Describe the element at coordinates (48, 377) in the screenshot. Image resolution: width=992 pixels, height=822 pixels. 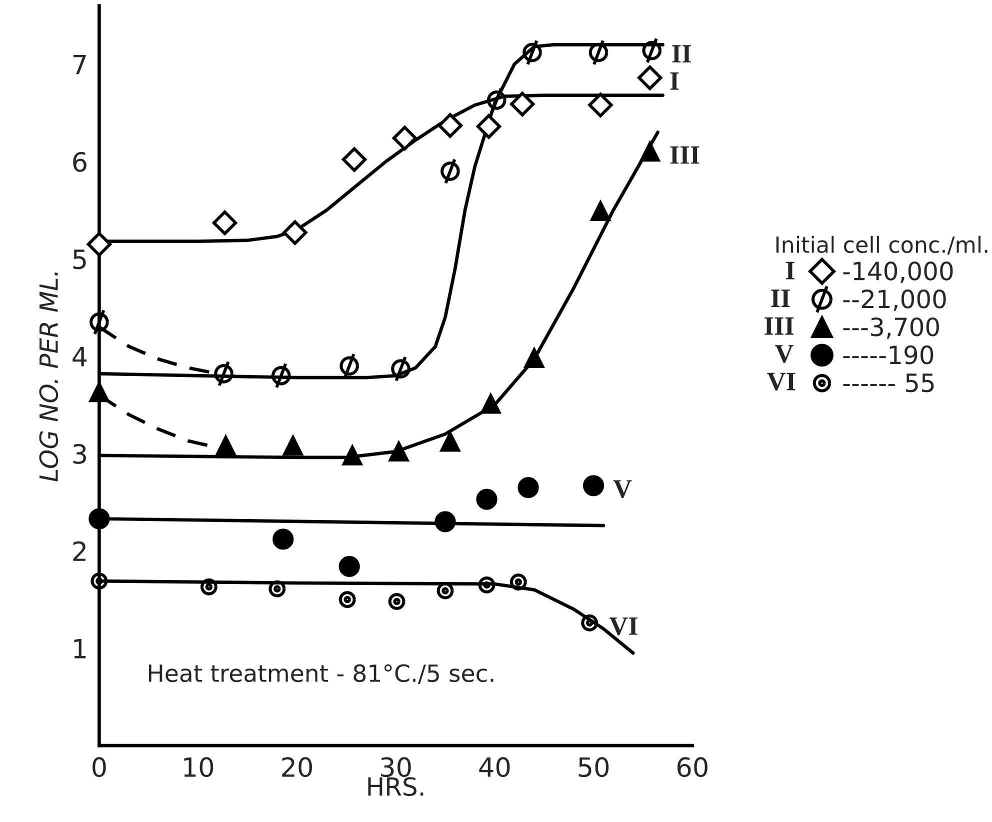
I see `y-axis-title: LOG NO. PER ML.` at that location.